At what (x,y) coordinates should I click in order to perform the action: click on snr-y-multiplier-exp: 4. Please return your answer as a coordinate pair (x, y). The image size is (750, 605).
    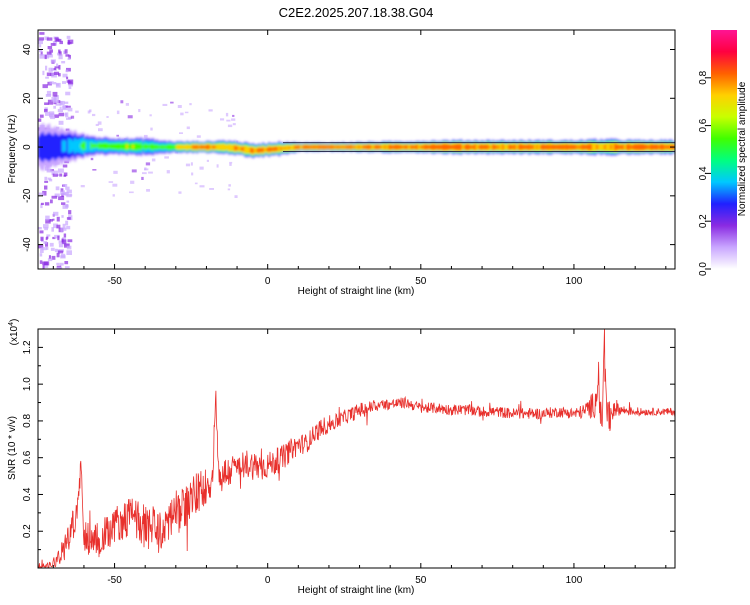
    Looking at the image, I should click on (11, 324).